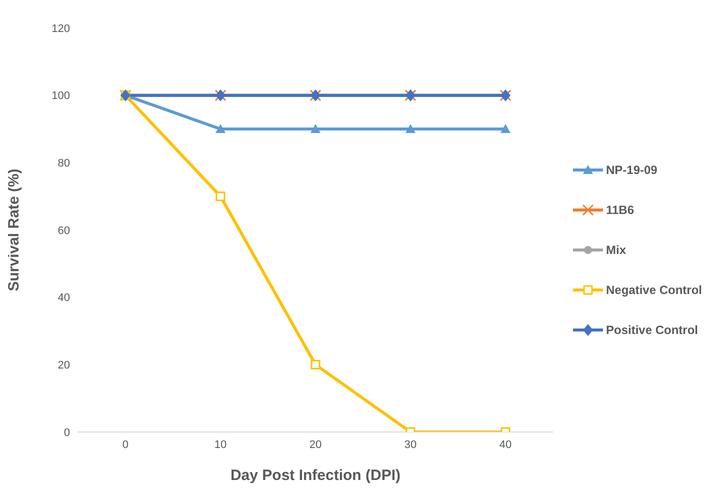 The image size is (720, 500). Describe the element at coordinates (410, 444) in the screenshot. I see `x-tick-label: 30` at that location.